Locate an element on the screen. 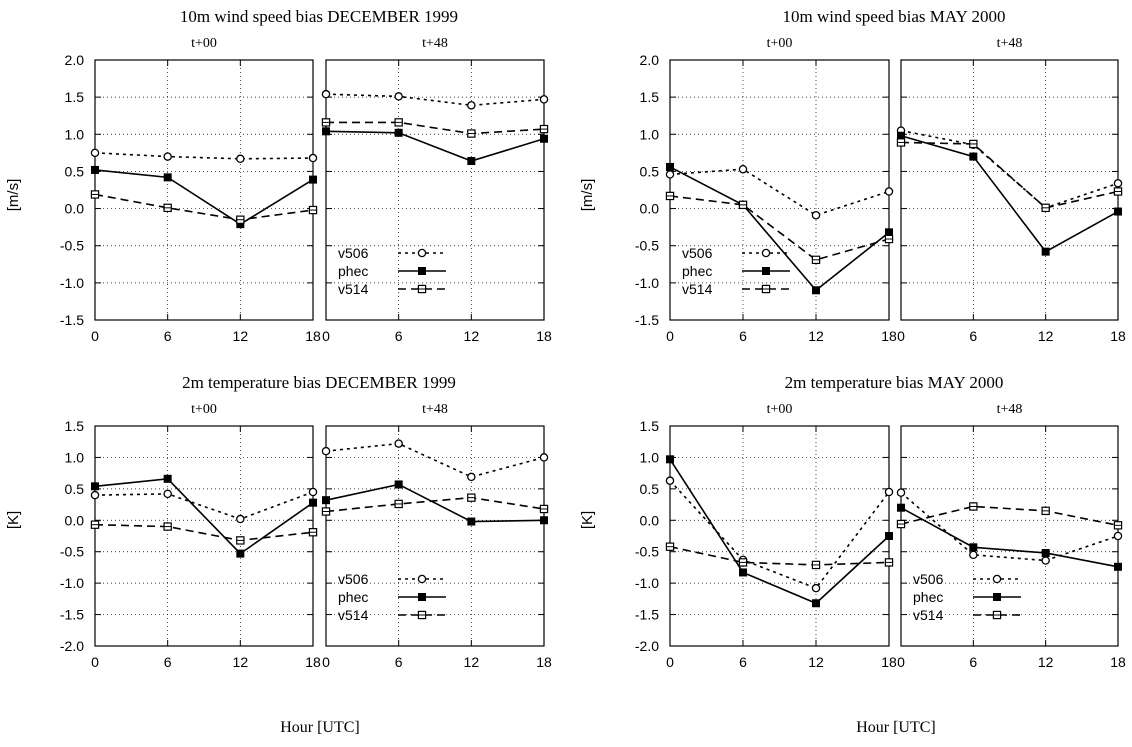  panel-tplus00: t+00 0 6 12 18 v506 phec v514 is located at coordinates (781, 190).